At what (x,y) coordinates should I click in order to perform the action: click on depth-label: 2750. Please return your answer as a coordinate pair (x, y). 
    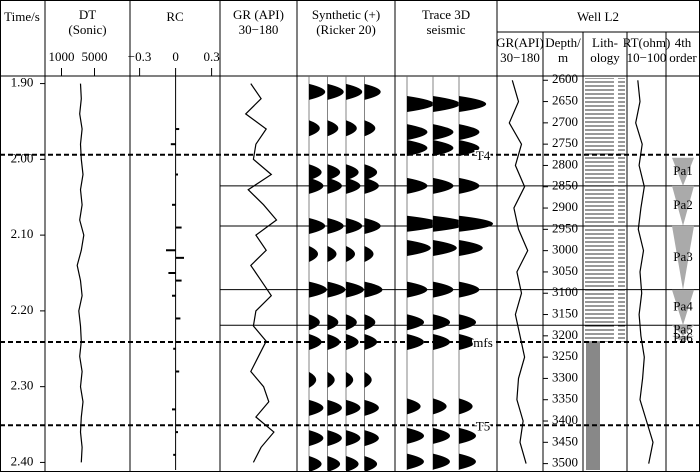
    Looking at the image, I should click on (565, 142).